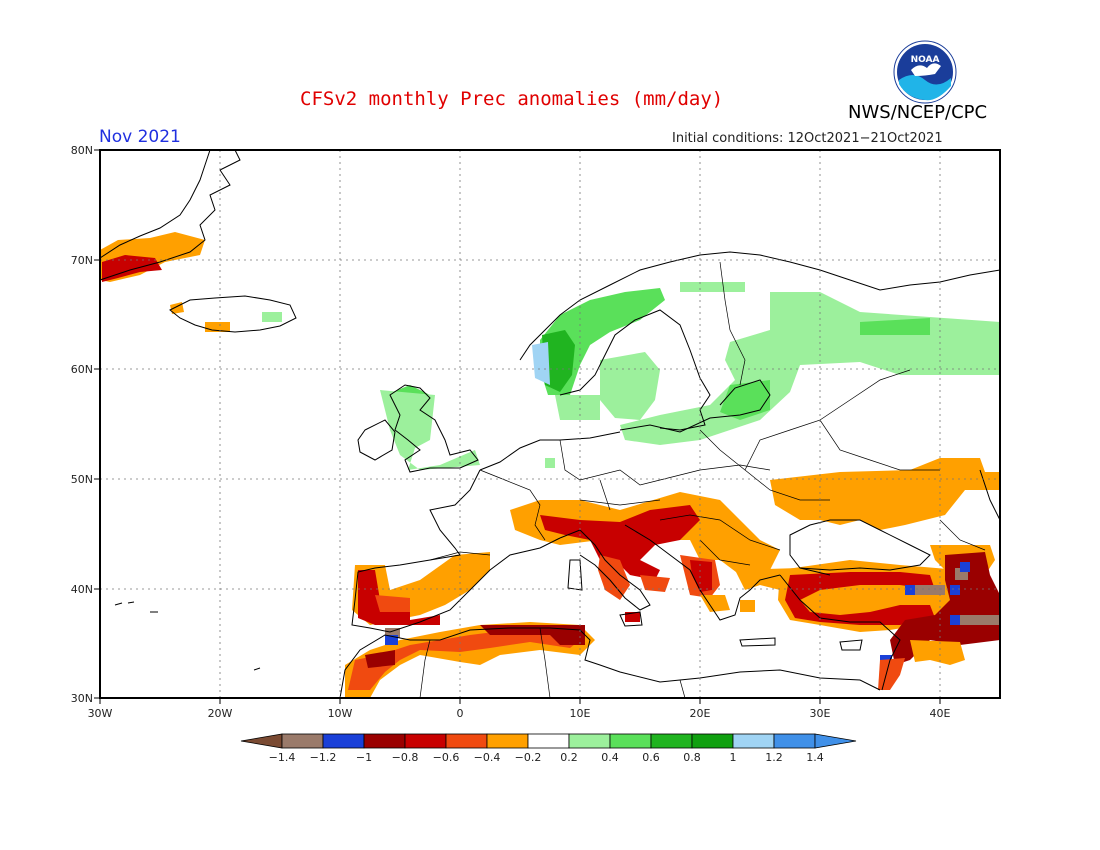  What do you see at coordinates (552, 663) in the screenshot?
I see `border-africa` at bounding box center [552, 663].